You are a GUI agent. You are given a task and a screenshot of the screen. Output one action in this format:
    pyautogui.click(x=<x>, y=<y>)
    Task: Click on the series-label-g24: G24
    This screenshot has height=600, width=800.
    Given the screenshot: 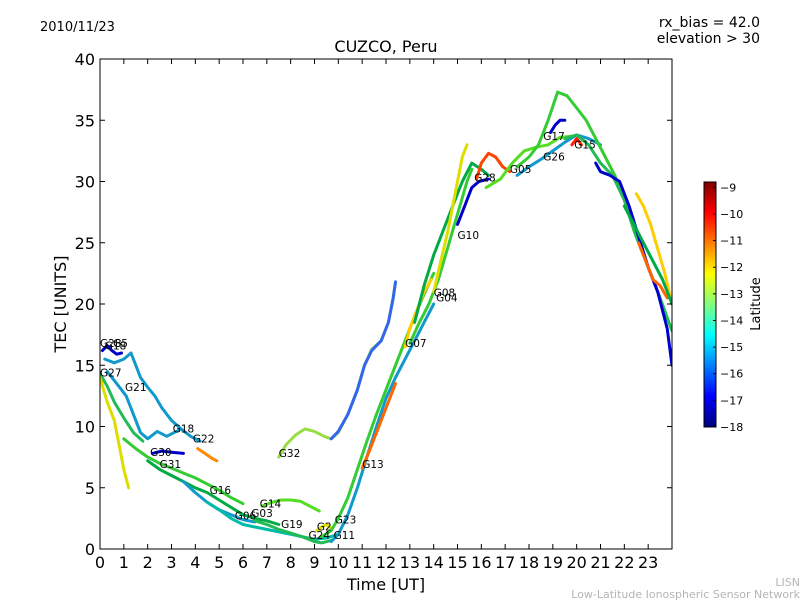 What is the action you would take?
    pyautogui.click(x=320, y=536)
    